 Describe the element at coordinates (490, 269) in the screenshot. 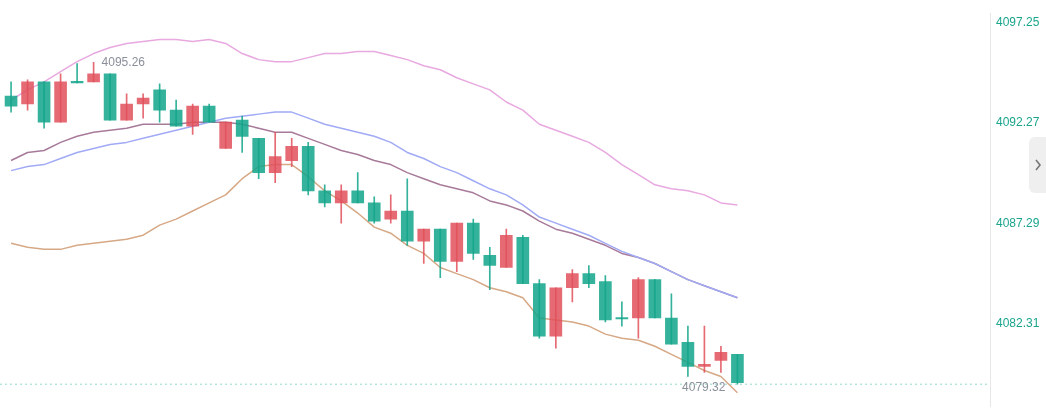

I see `candlestick` at that location.